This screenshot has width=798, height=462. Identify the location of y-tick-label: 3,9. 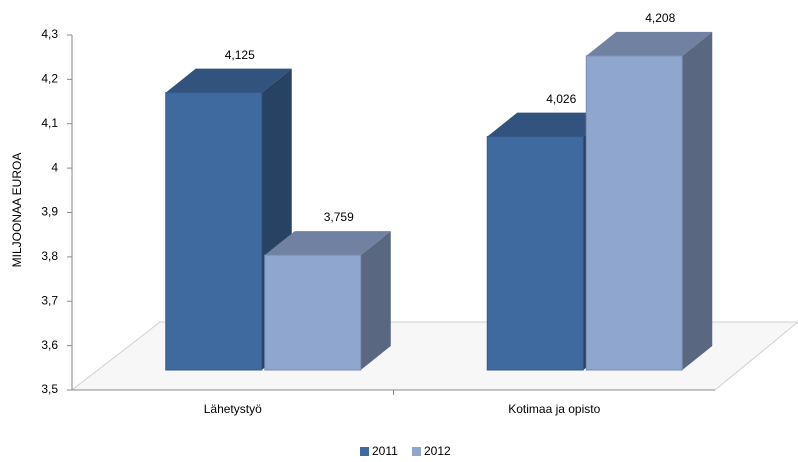
(49, 212).